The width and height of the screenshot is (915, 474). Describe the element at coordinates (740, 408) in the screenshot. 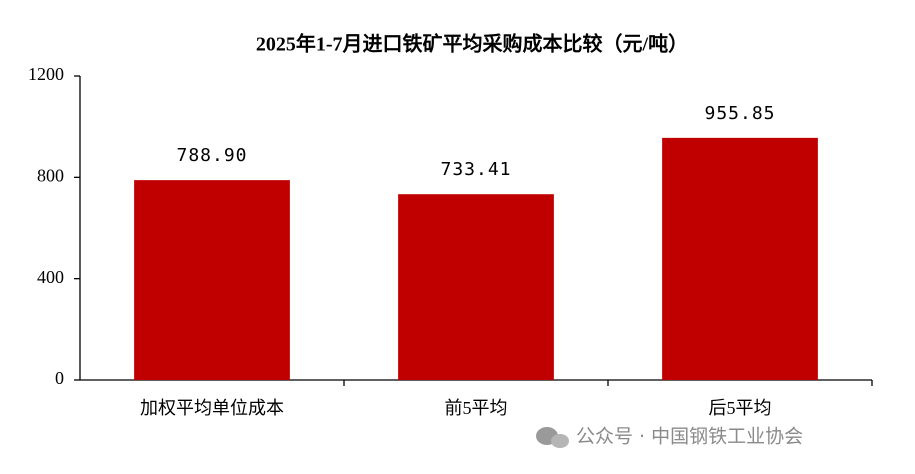

I see `x-tick-label: 后5平均` at that location.